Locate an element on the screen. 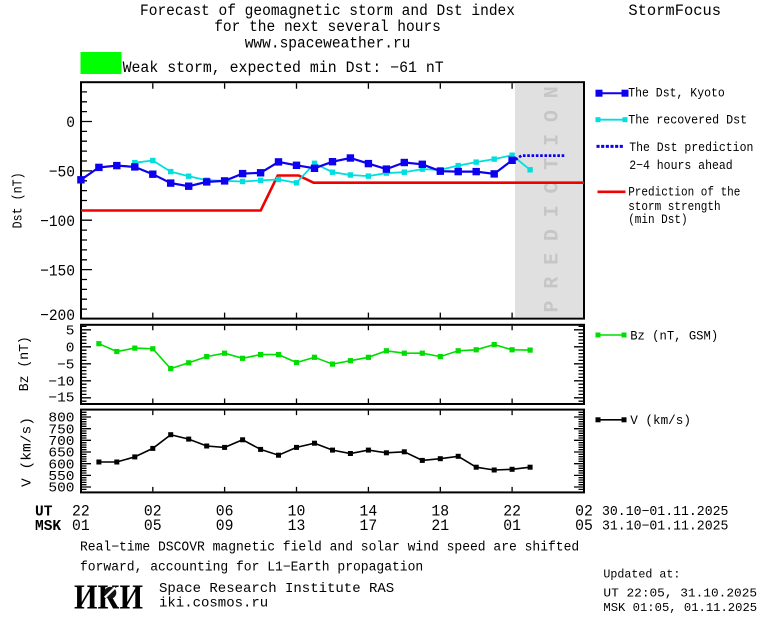 The width and height of the screenshot is (760, 625). svg-text: UT is located at coordinates (44, 513).